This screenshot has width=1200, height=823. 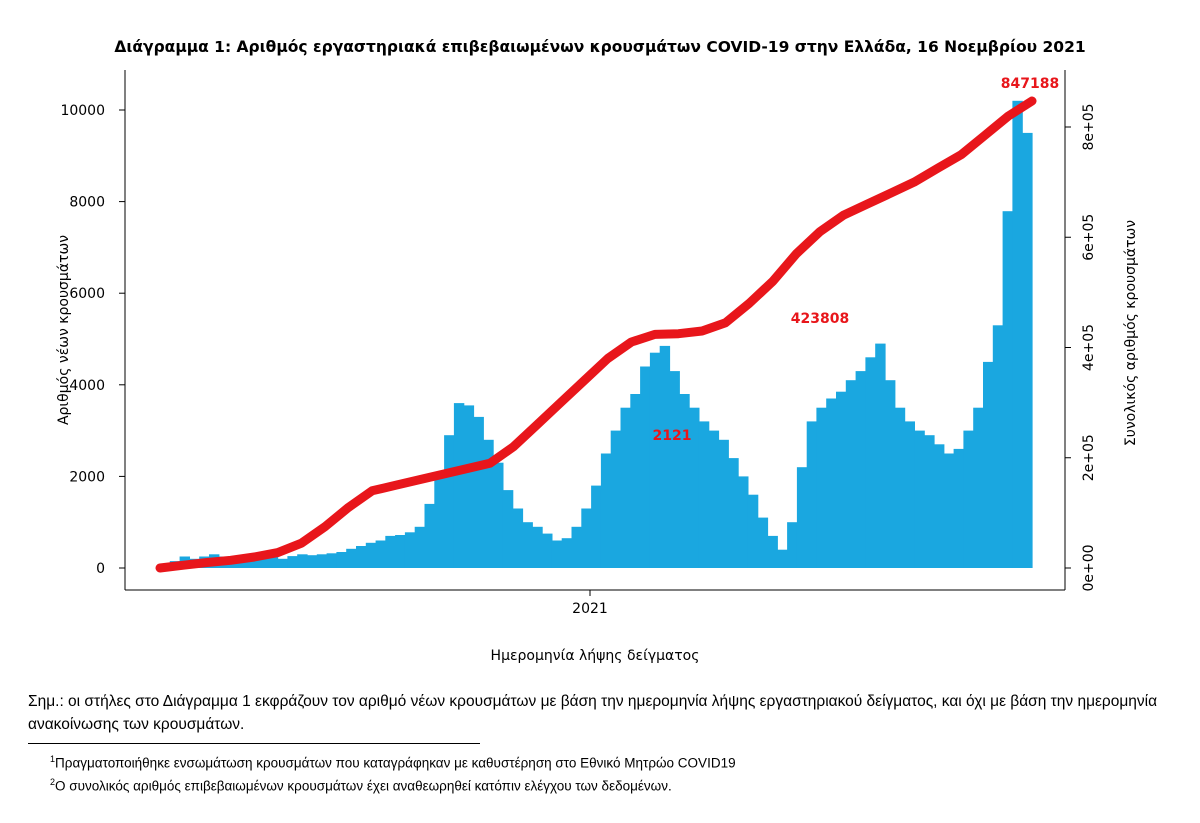 What do you see at coordinates (254, 743) in the screenshot?
I see `footnote-divider` at bounding box center [254, 743].